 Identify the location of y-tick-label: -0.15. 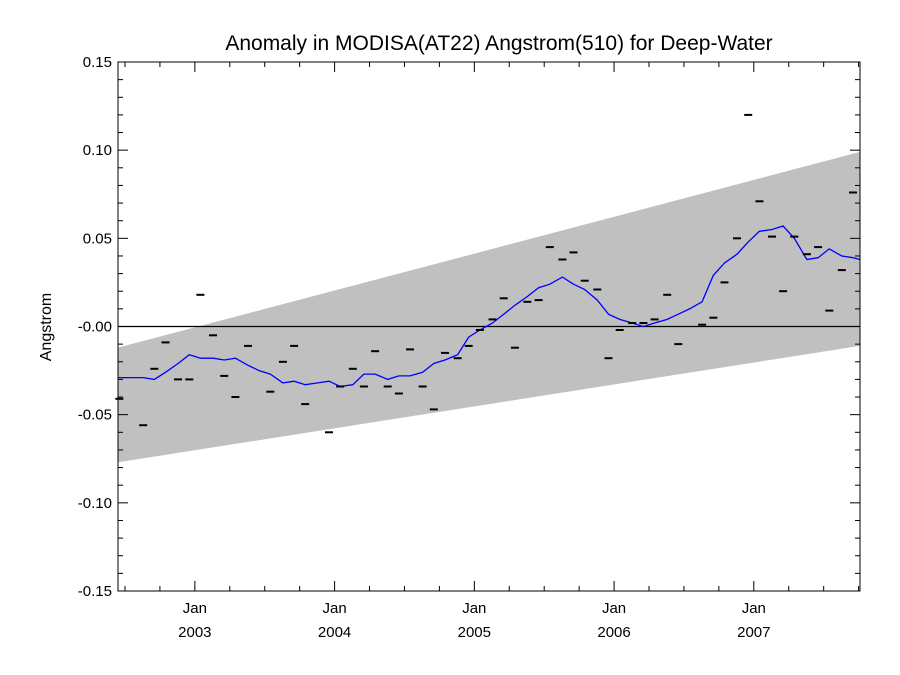
(95, 591).